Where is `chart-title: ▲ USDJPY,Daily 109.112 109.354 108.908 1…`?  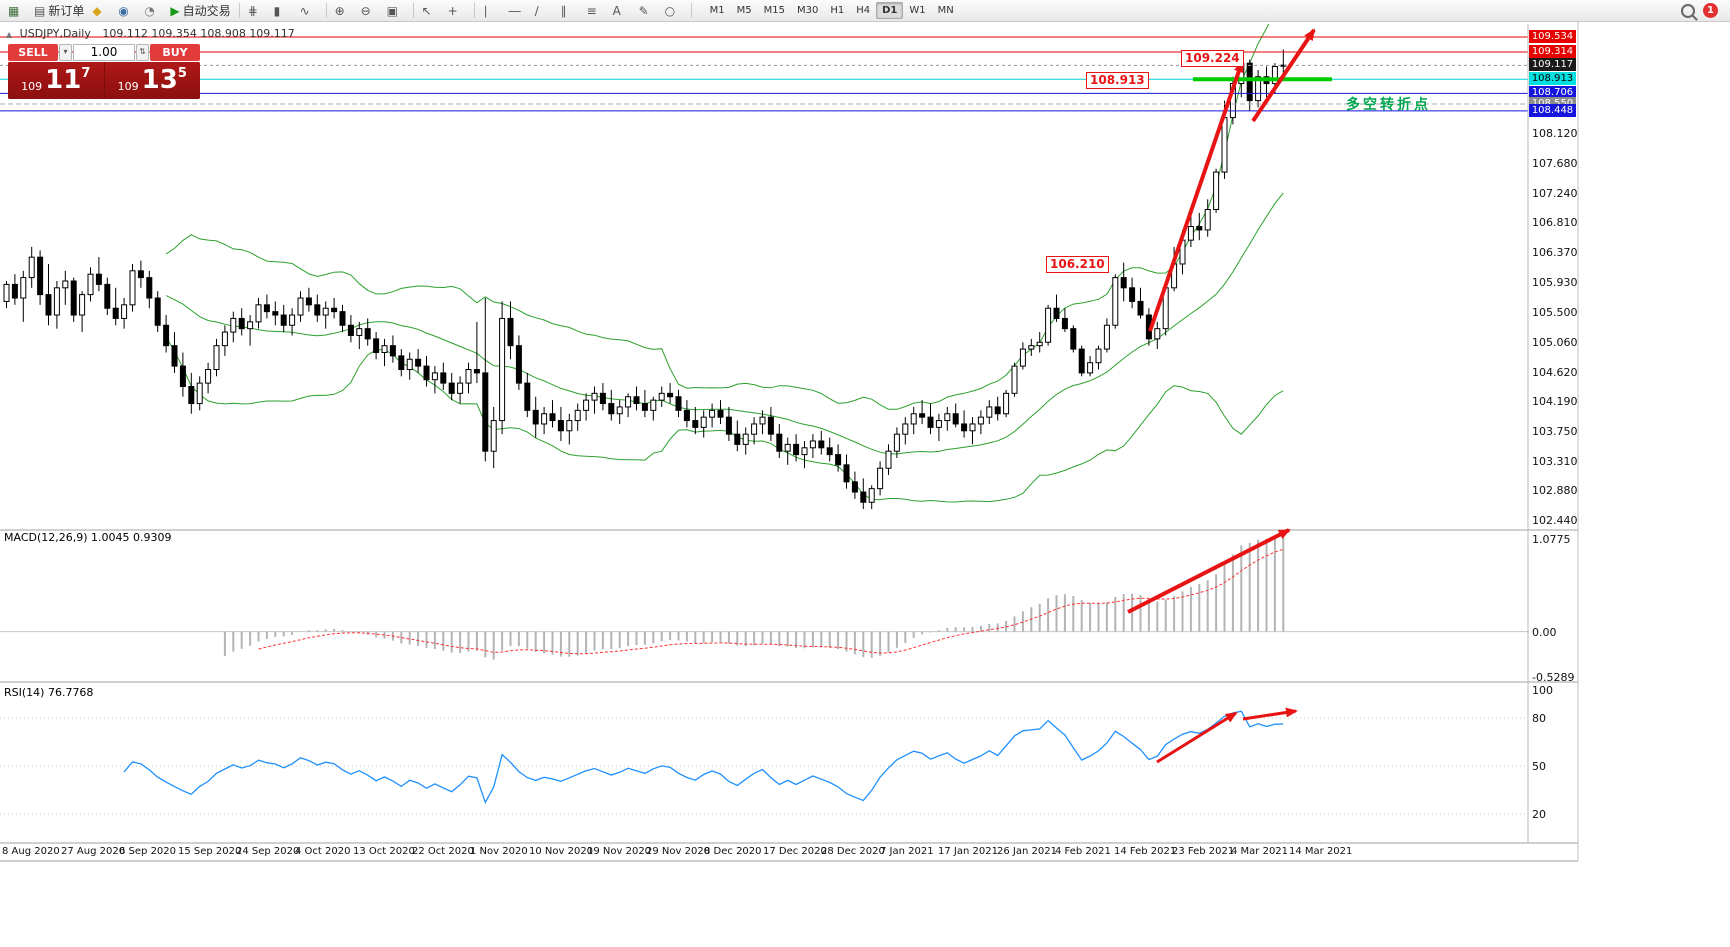
chart-title: ▲ USDJPY,Daily 109.112 109.354 108.908 1… is located at coordinates (150, 33).